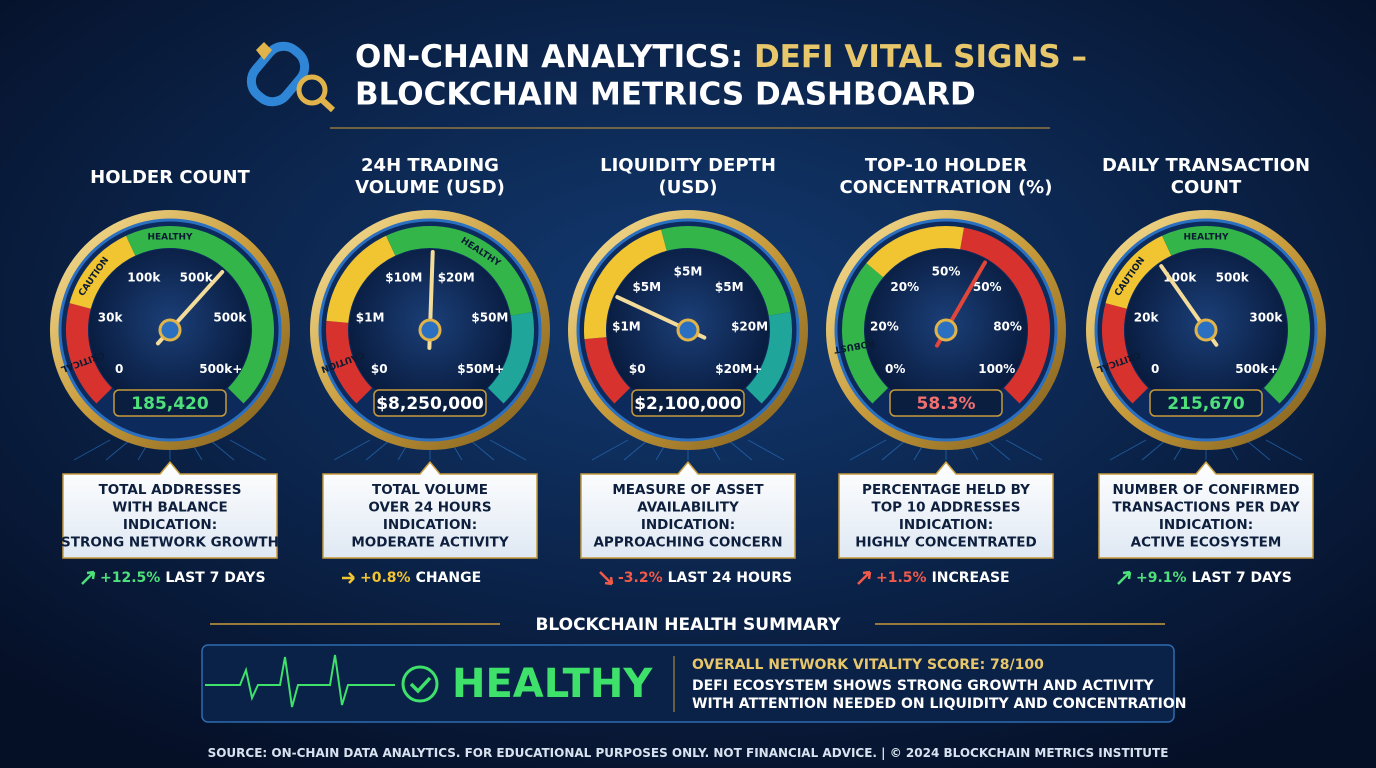  I want to click on scale-label: $10M, so click(403, 277).